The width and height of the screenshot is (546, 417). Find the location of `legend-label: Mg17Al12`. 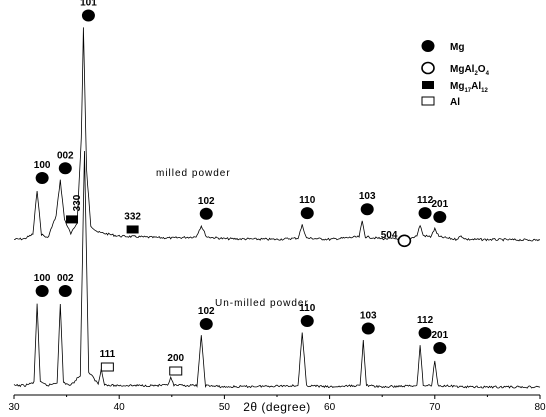

legend-label: Mg17Al12 is located at coordinates (469, 87).